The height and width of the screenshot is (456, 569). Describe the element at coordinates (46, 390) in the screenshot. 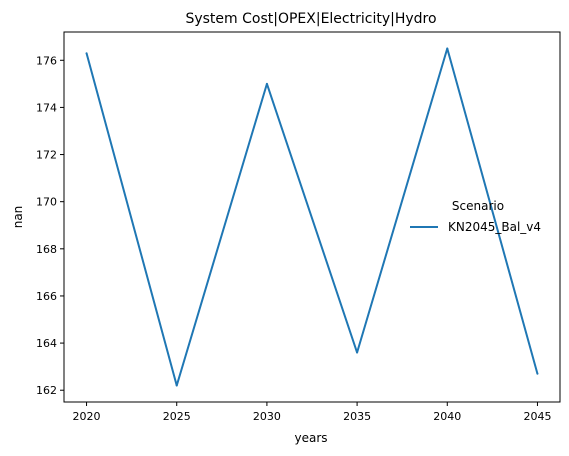

I see `y-tick-label: 162` at that location.